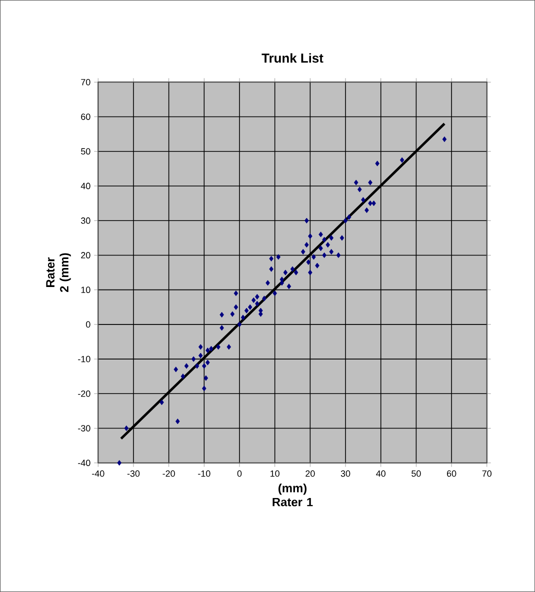 The height and width of the screenshot is (592, 535). What do you see at coordinates (381, 473) in the screenshot?
I see `x-tick-label: 40` at bounding box center [381, 473].